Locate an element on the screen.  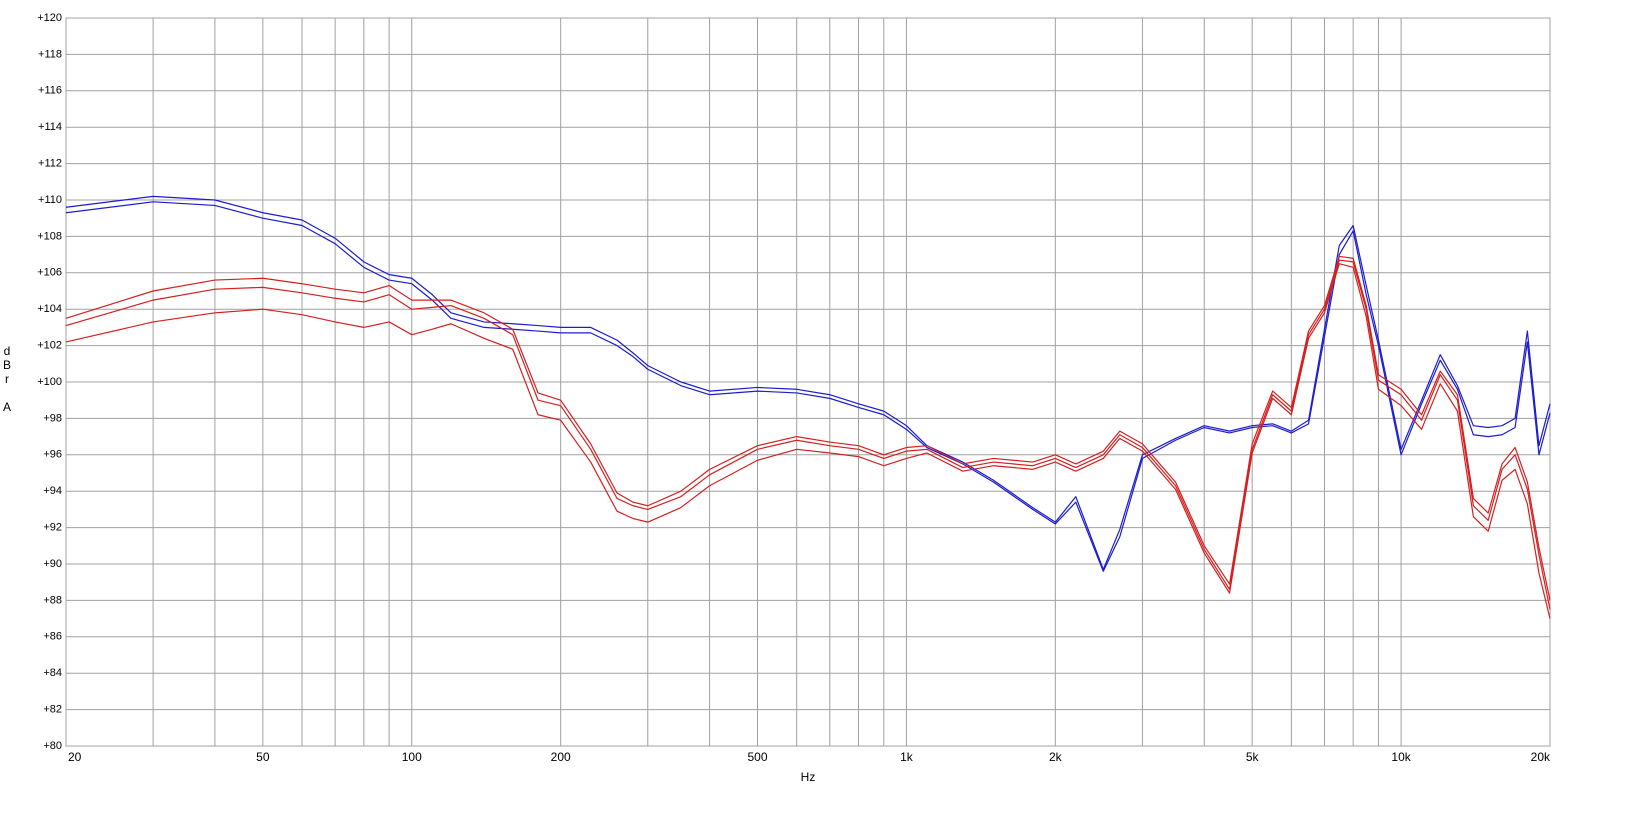
x-tick-label: 10k is located at coordinates (1401, 757).